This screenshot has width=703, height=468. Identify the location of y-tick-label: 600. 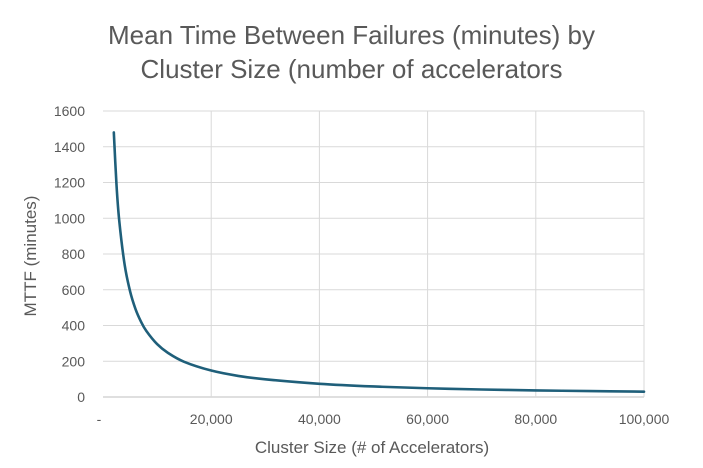
(74, 290).